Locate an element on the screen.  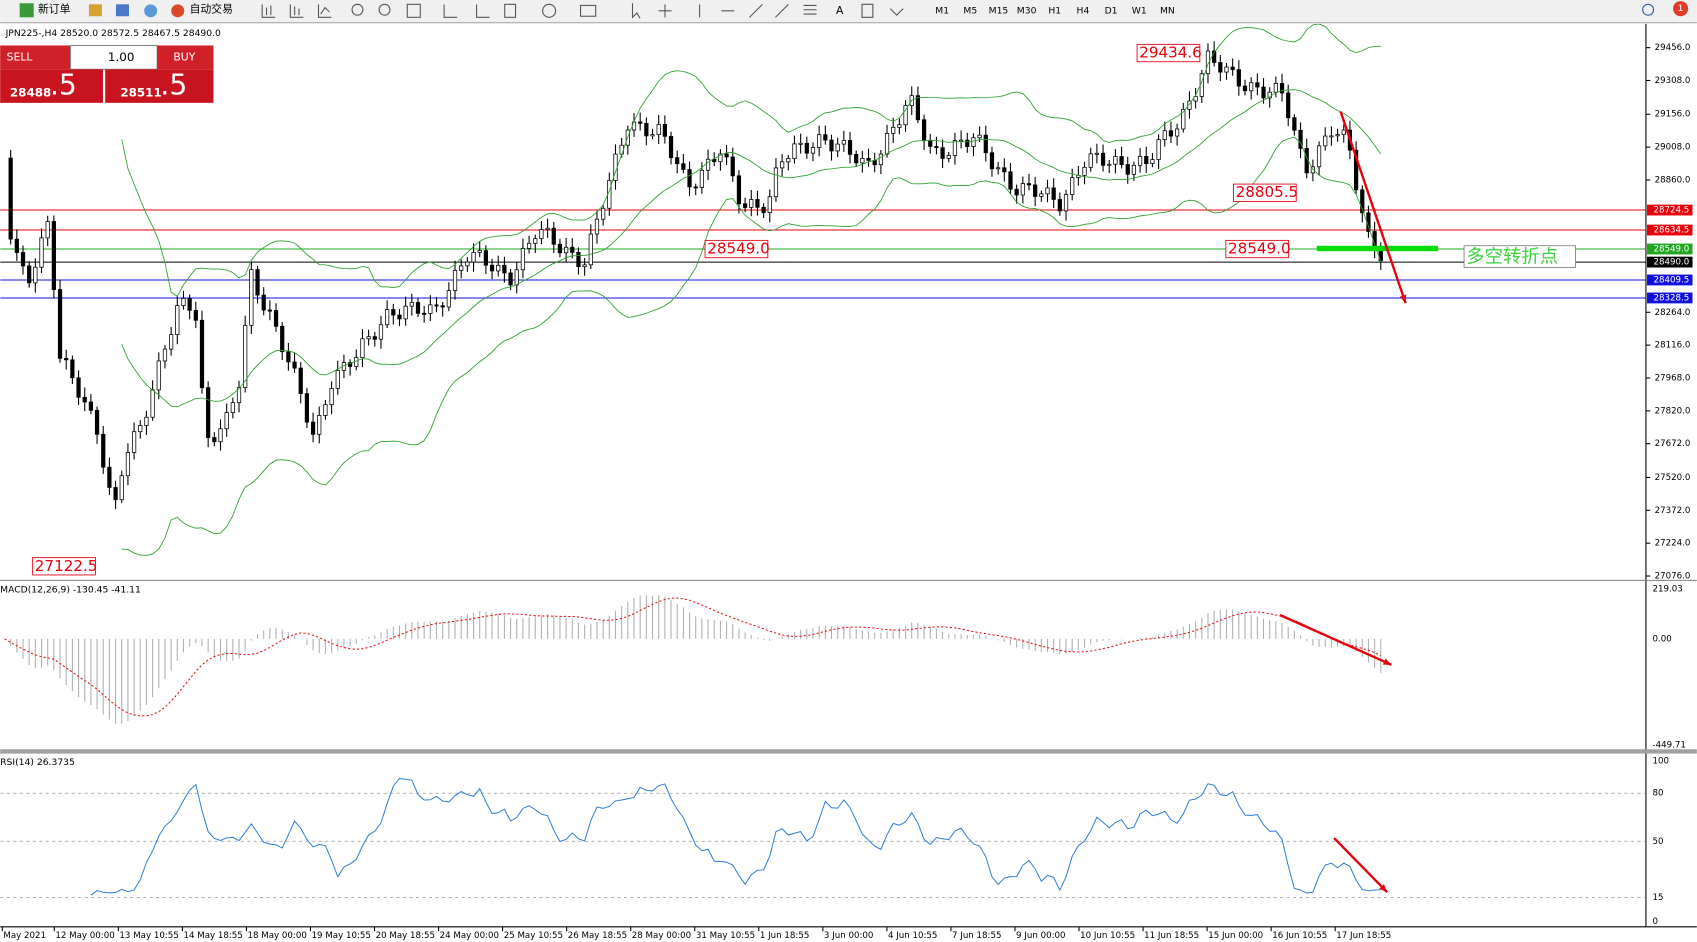
price-label: 28860.0 is located at coordinates (1673, 180).